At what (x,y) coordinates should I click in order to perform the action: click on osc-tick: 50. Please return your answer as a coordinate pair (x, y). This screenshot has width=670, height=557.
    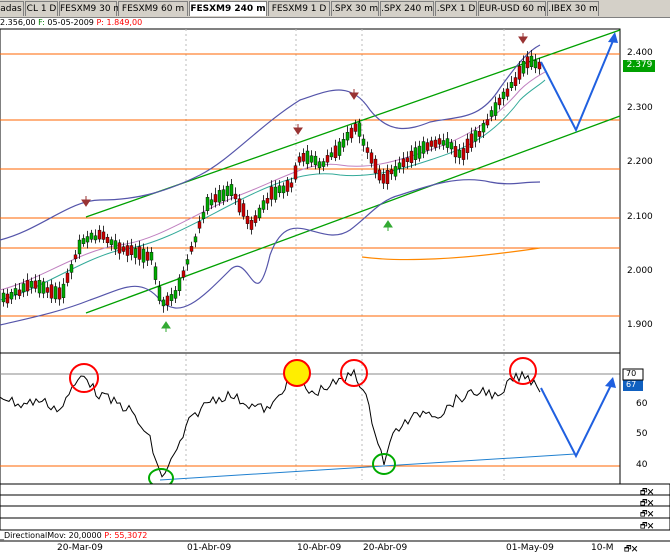
    Looking at the image, I should click on (642, 434).